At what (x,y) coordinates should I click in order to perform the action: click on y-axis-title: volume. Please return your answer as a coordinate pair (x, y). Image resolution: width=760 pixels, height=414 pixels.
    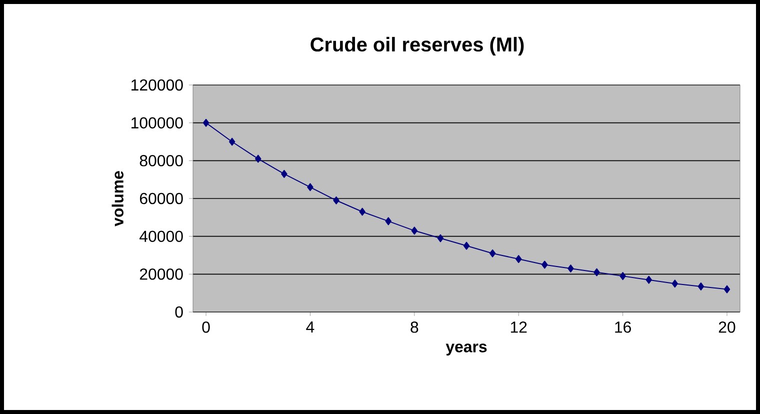
    Looking at the image, I should click on (118, 198).